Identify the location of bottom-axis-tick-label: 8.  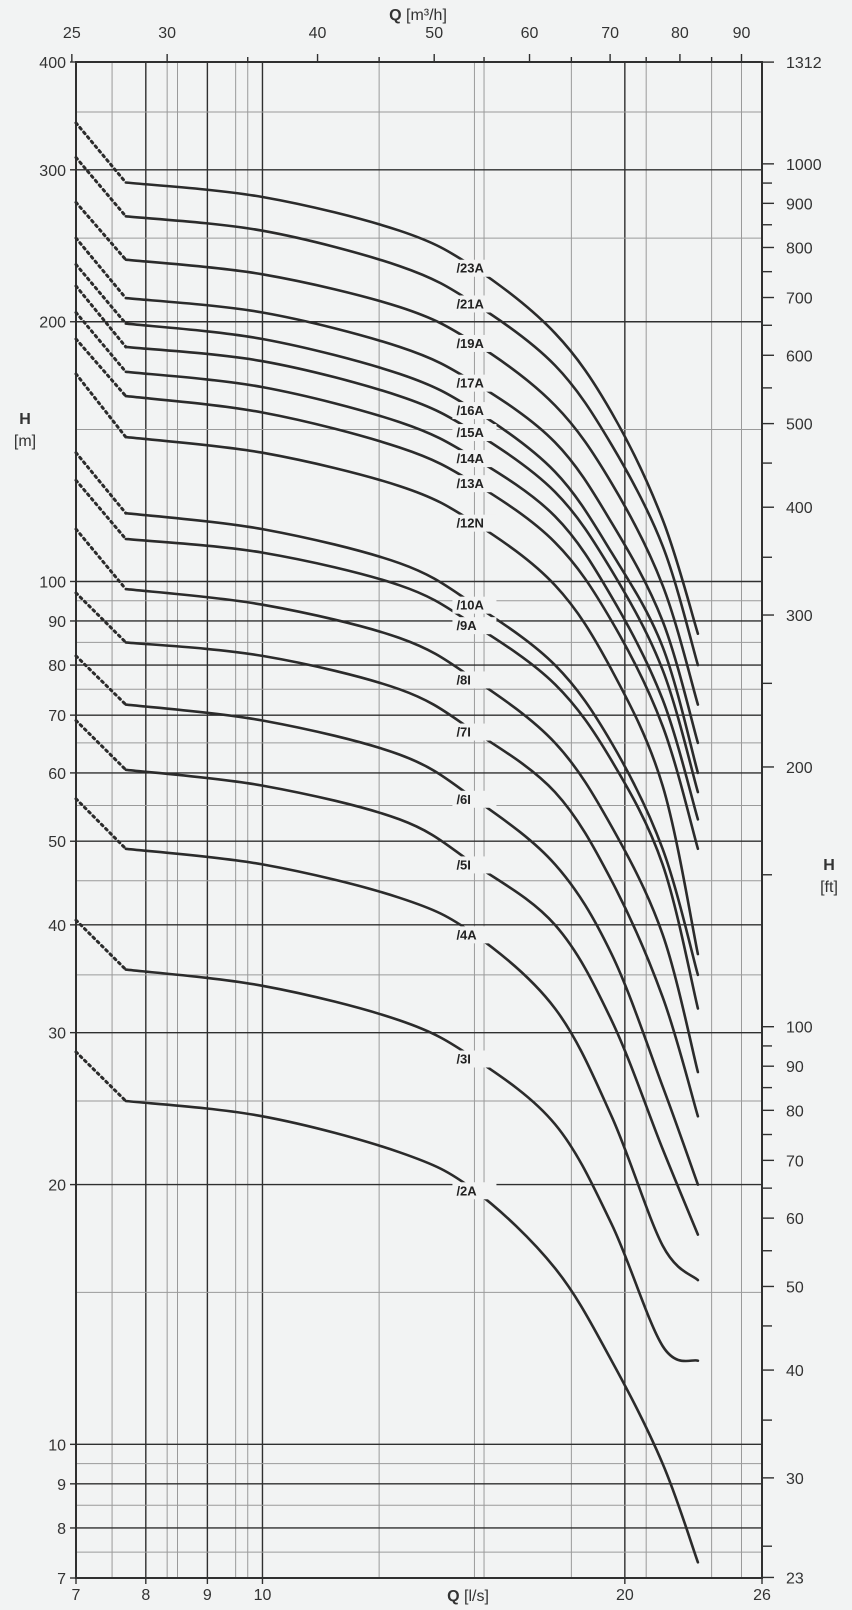
(145, 1595).